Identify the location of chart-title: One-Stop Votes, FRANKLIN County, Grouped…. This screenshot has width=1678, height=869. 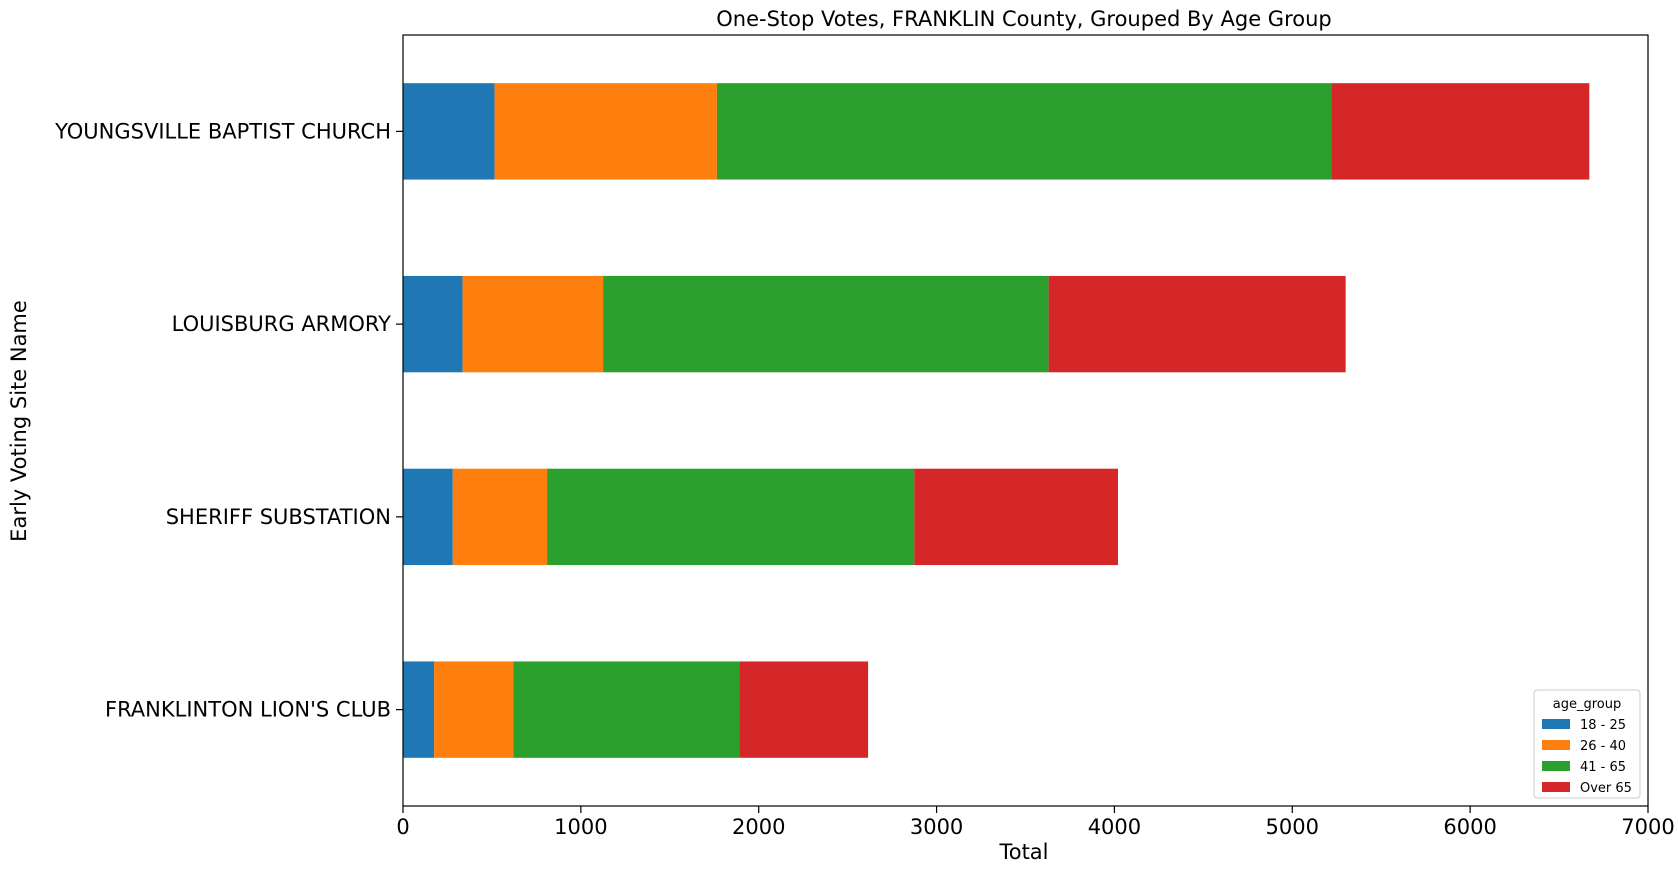
(1023, 19).